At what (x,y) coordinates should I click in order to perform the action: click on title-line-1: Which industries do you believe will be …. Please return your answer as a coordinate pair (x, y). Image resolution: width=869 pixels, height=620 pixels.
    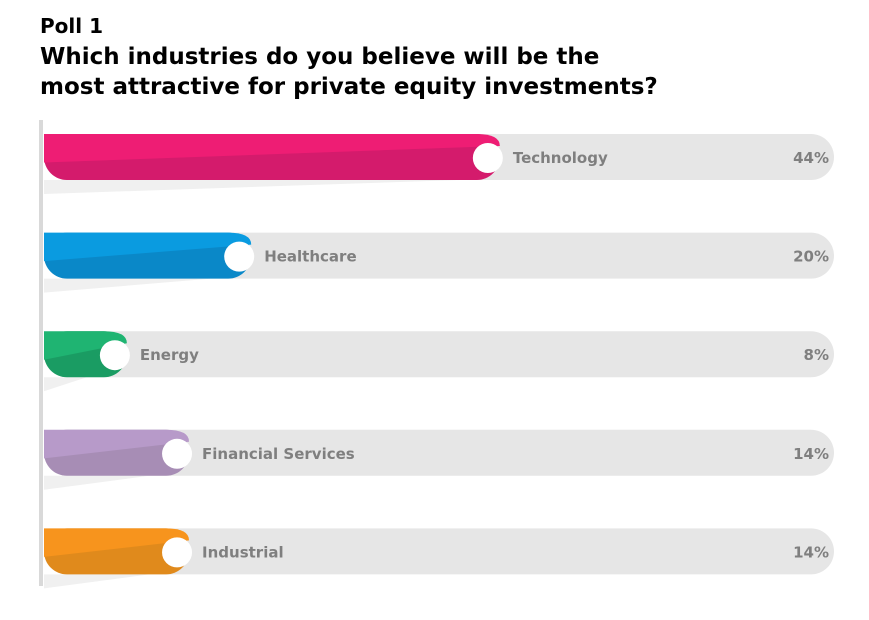
    Looking at the image, I should click on (320, 57).